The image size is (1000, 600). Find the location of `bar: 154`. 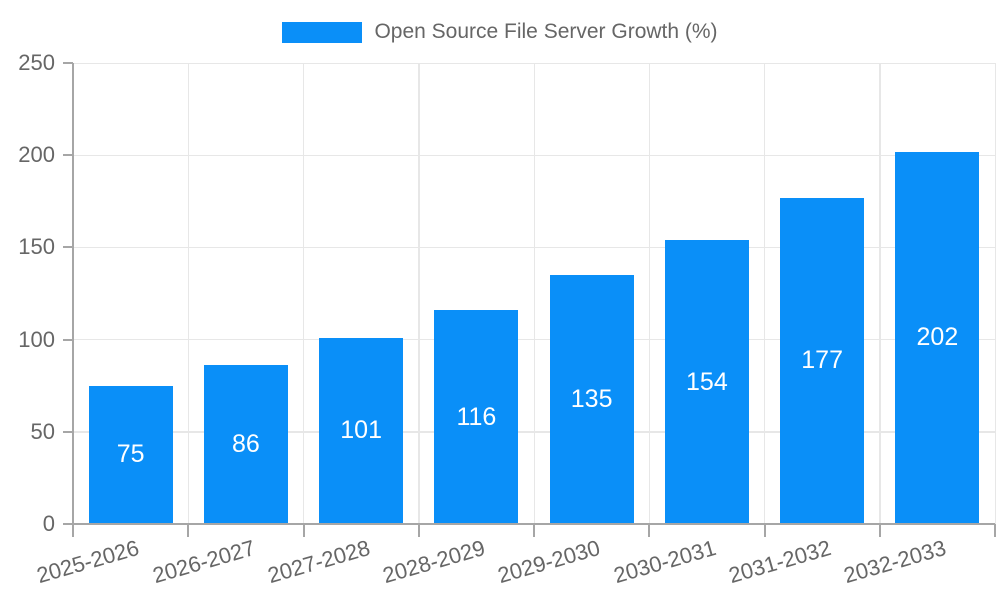

bar: 154 is located at coordinates (706, 382).